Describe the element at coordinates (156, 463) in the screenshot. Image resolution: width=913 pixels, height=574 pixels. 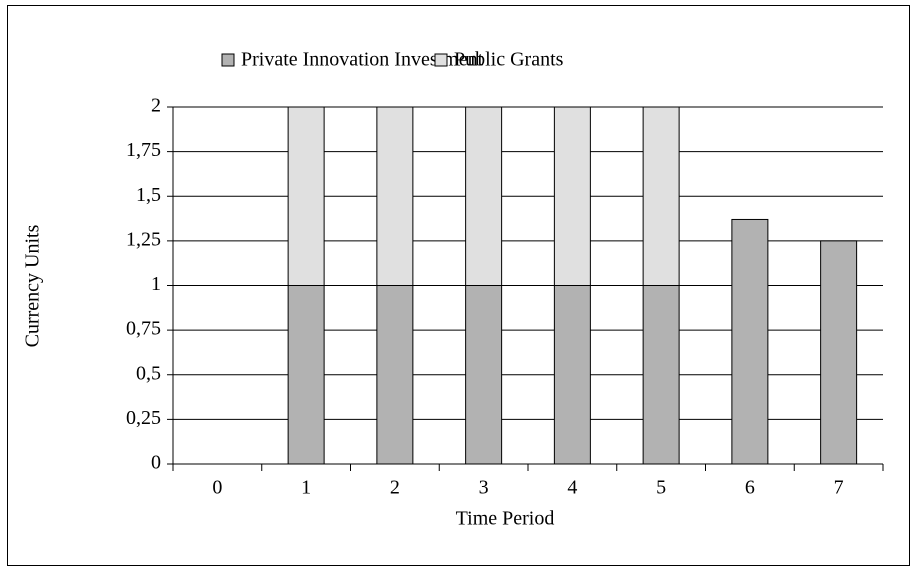
I see `y-tick-label: 0` at that location.